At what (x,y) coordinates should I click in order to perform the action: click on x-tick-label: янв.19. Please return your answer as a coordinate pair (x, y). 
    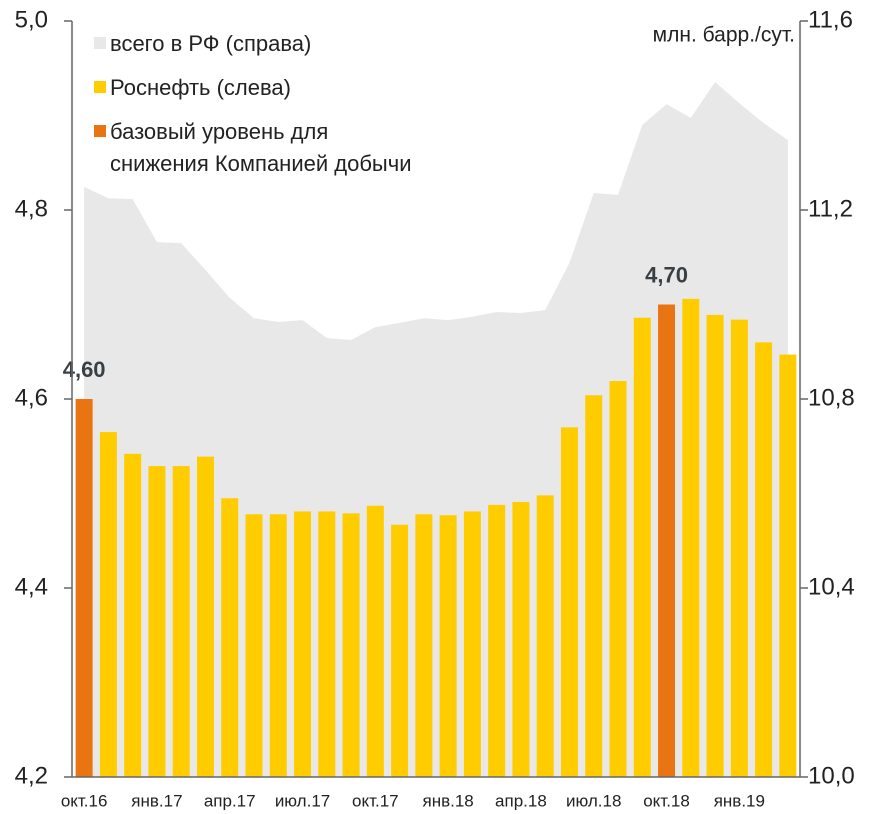
    Looking at the image, I should click on (739, 800).